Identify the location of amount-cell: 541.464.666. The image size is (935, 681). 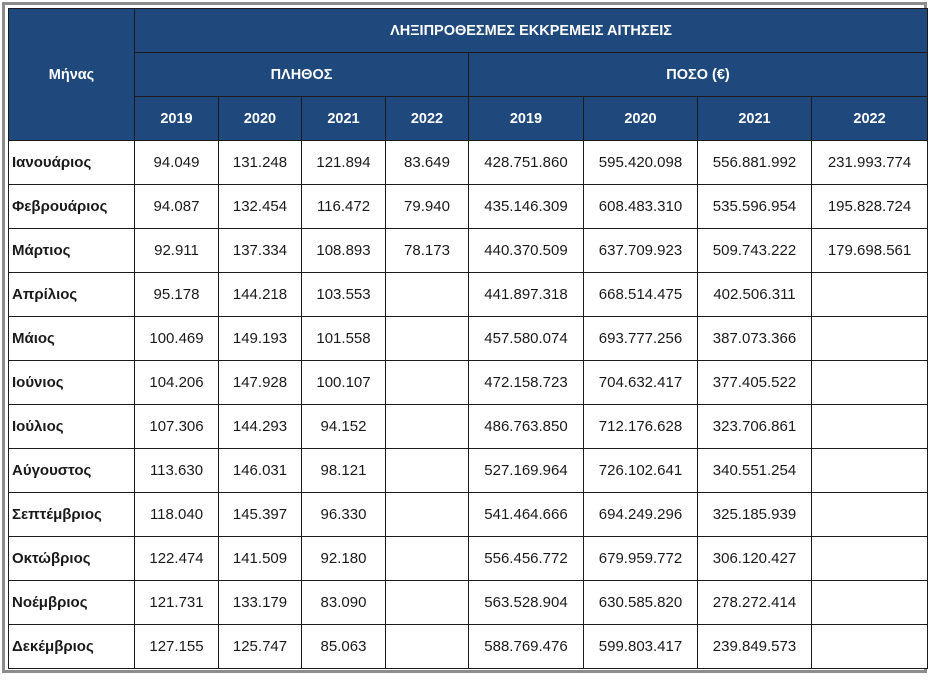
(526, 514).